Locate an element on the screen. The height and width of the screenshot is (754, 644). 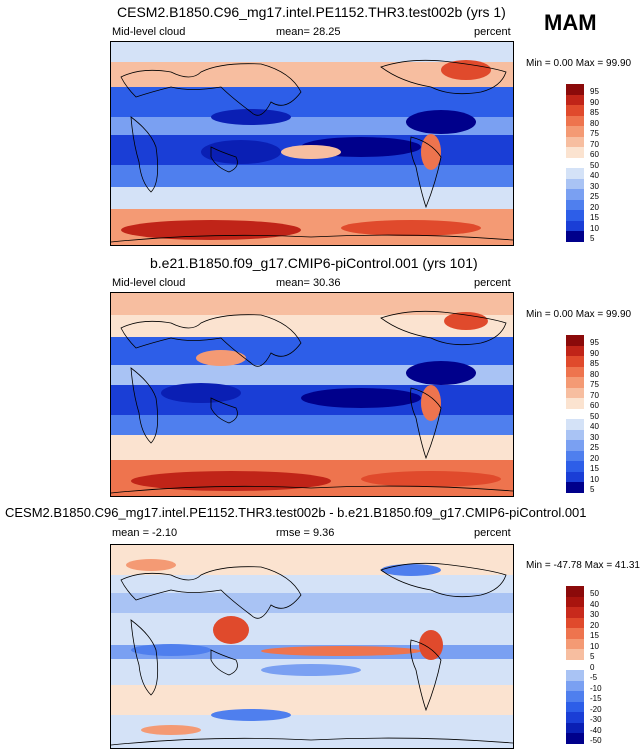
panel1-mean-label: mean= 28.25 is located at coordinates (308, 32).